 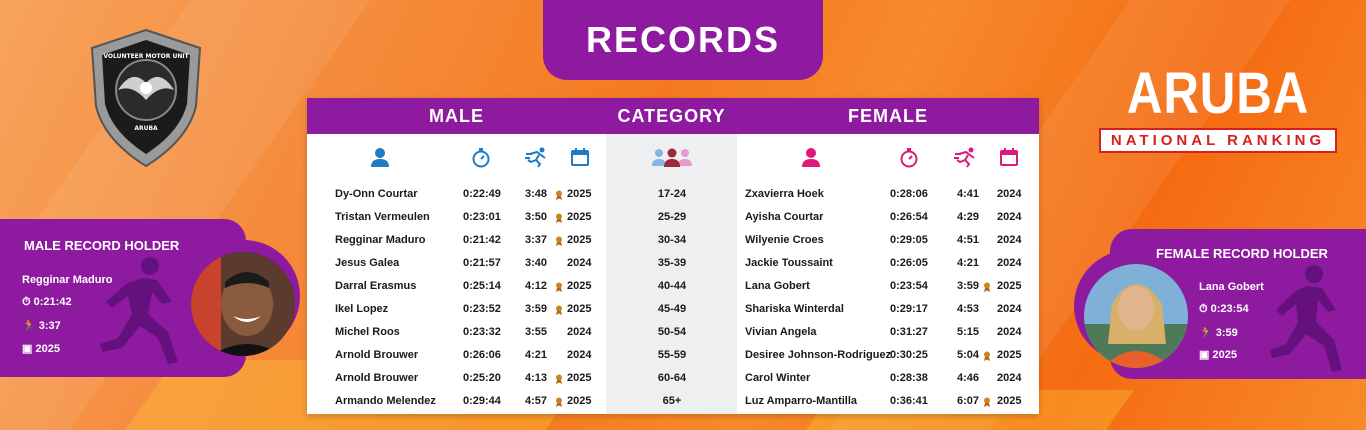 What do you see at coordinates (789, 263) in the screenshot?
I see `cell-f-name: Jackie Toussaint` at bounding box center [789, 263].